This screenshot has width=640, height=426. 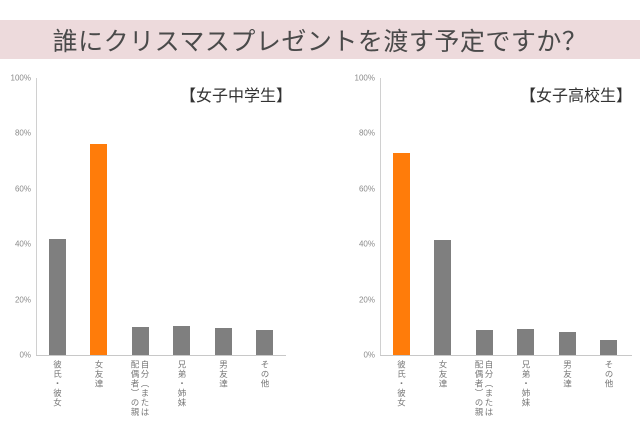 What do you see at coordinates (236, 95) in the screenshot?
I see `chart-title: 【女子中学生】` at bounding box center [236, 95].